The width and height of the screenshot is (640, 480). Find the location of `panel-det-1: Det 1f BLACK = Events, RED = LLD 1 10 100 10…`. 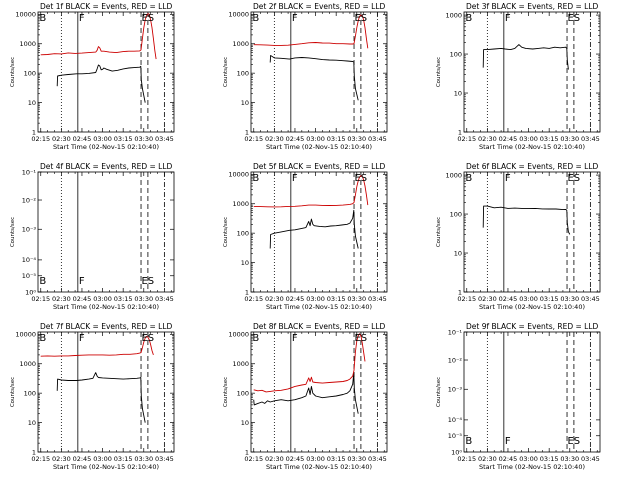

panel-det-1: Det 1f BLACK = Events, RED = LLD 1 10 100 10… is located at coordinates (92, 76).